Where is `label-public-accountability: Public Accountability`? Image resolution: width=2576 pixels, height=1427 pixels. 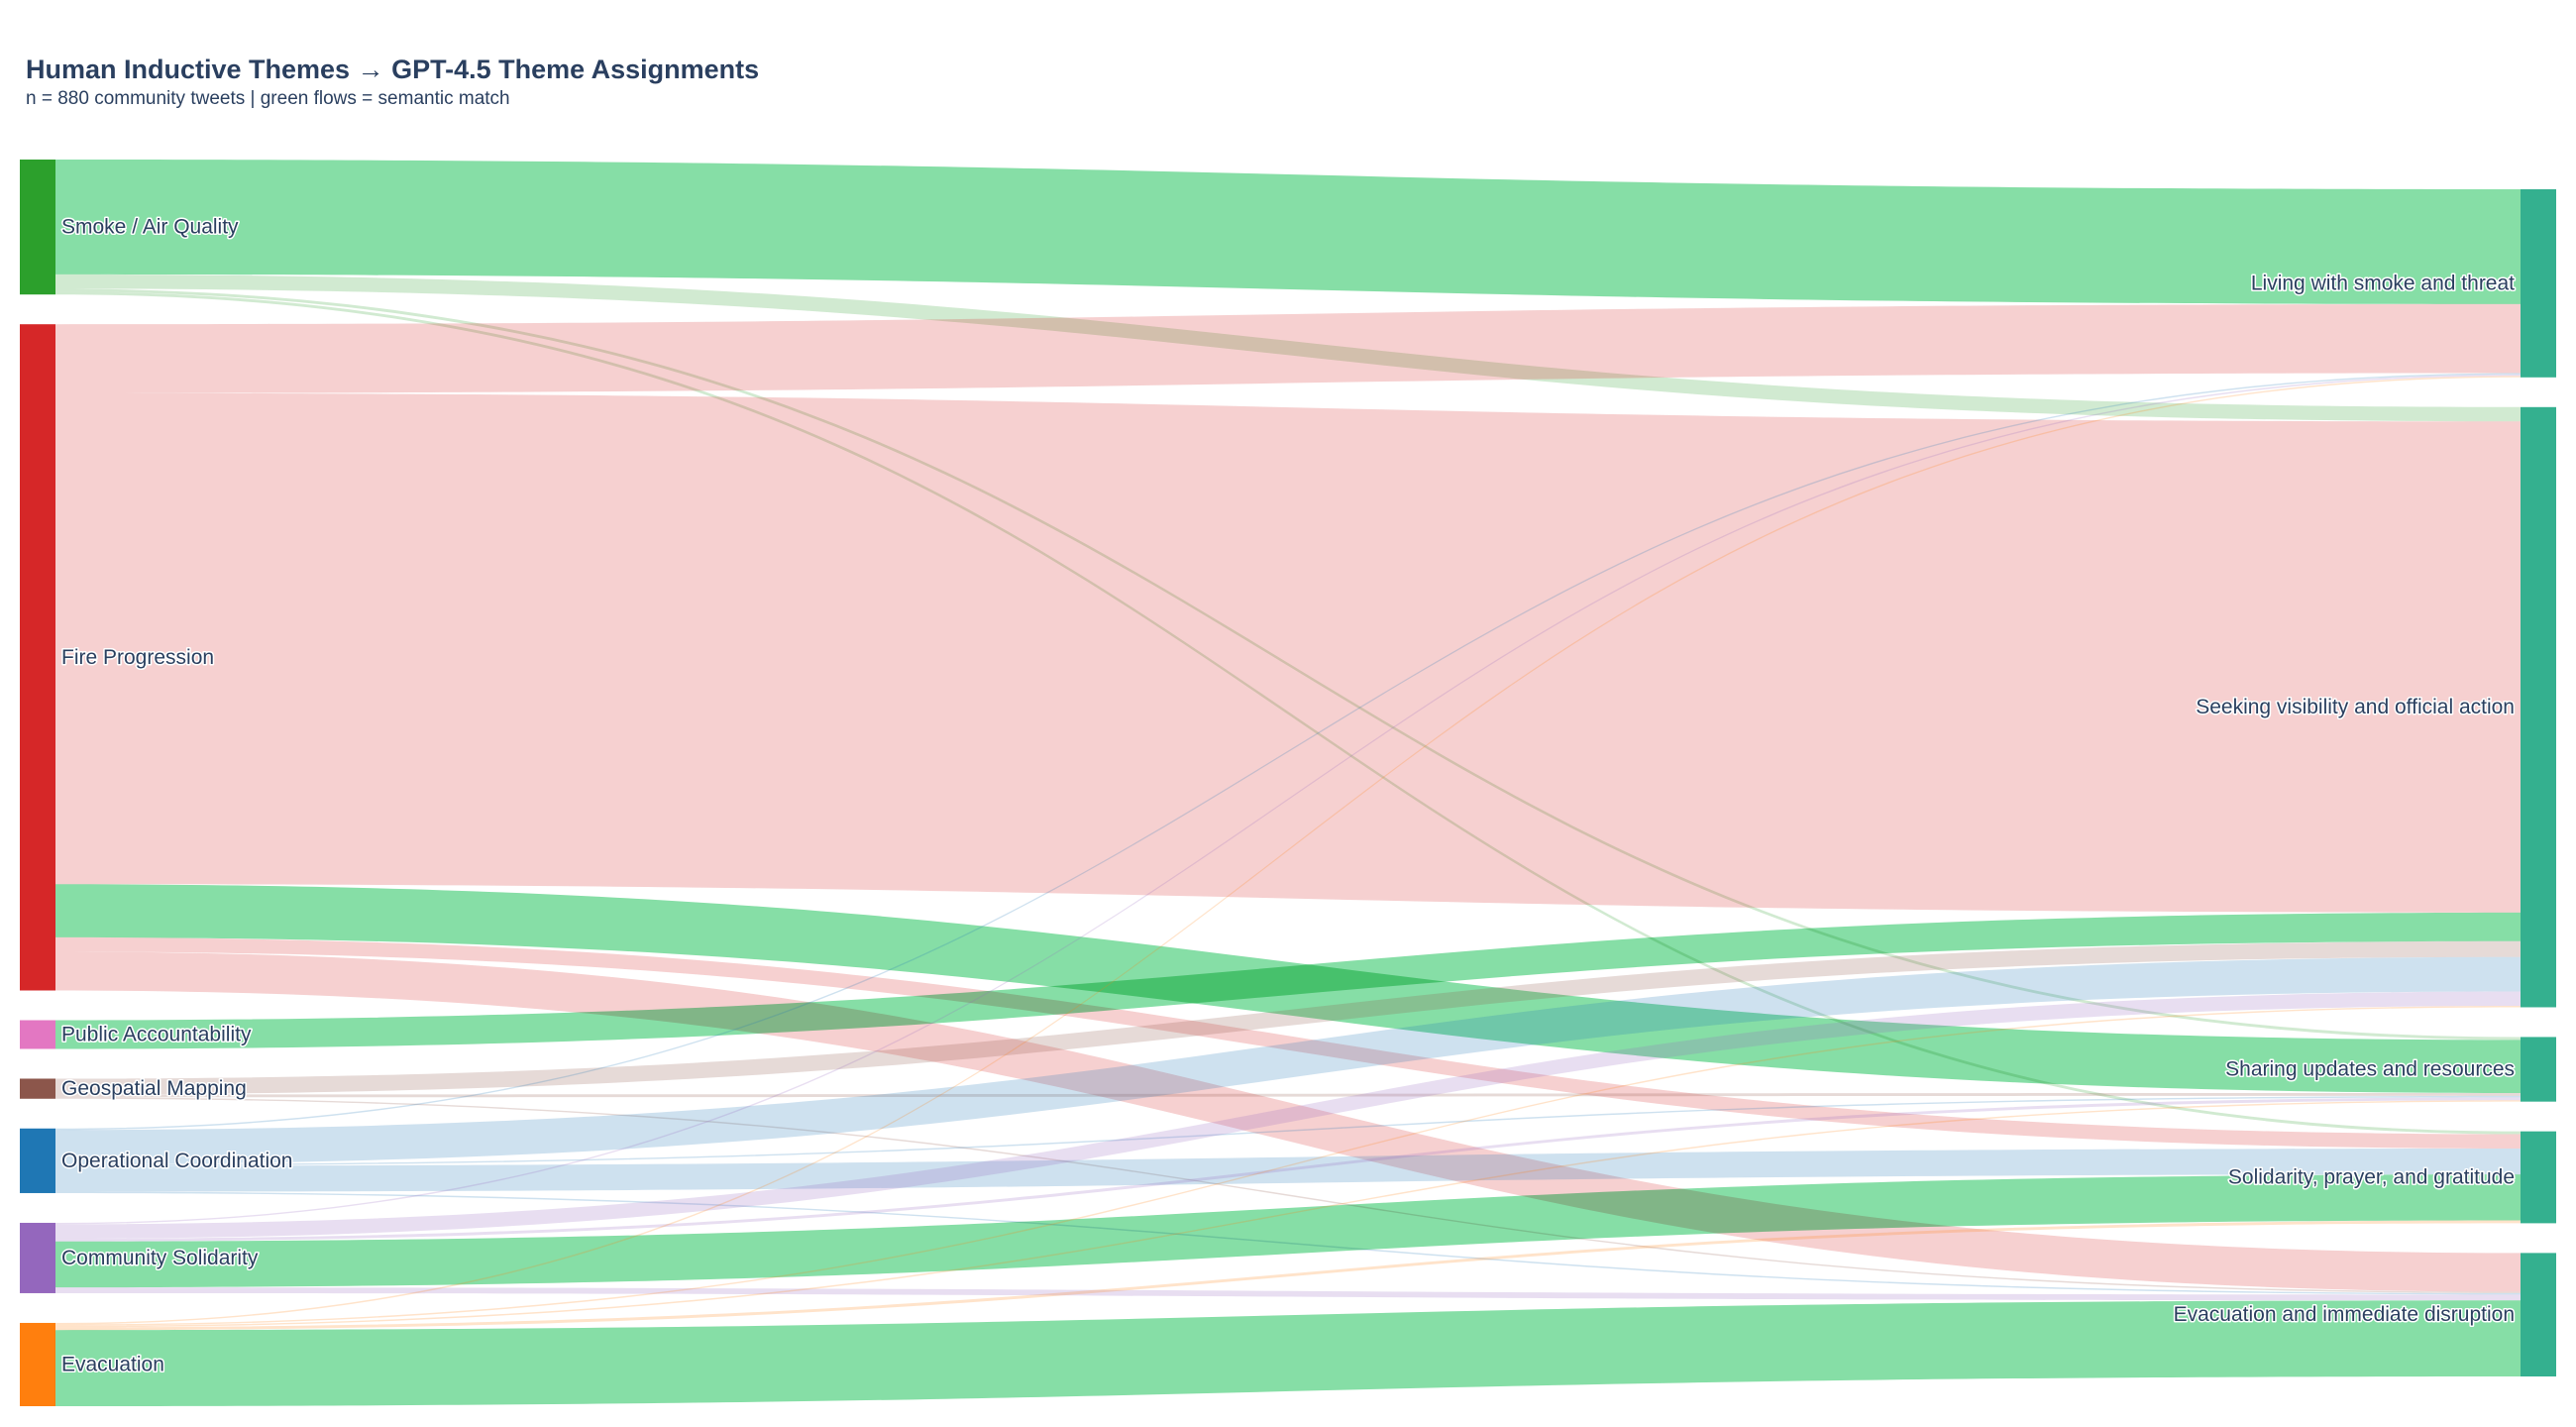 label-public-accountability: Public Accountability is located at coordinates (157, 1034).